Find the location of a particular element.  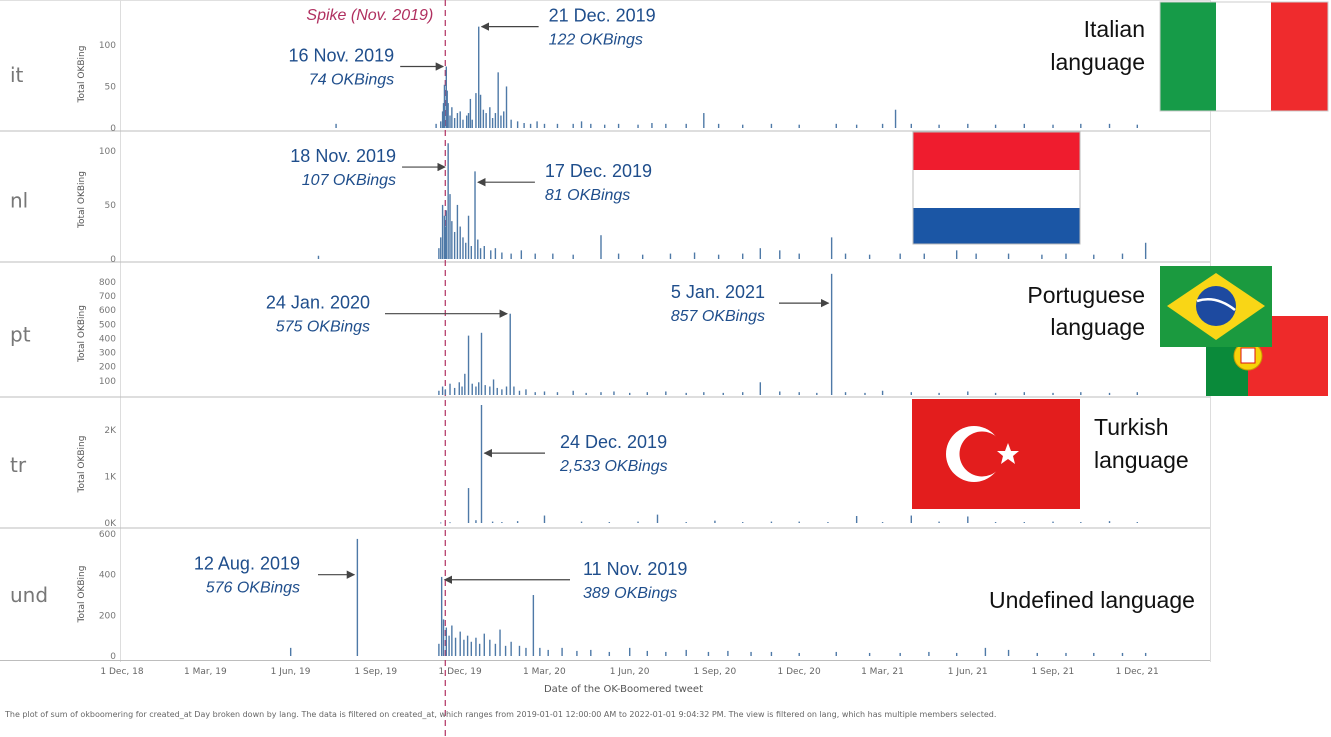

y-tick-label: 0 is located at coordinates (113, 129).